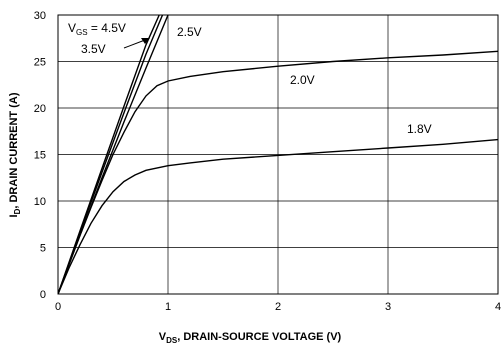  Describe the element at coordinates (107, 28) in the screenshot. I see `curve-label-value: = 4.5V` at that location.